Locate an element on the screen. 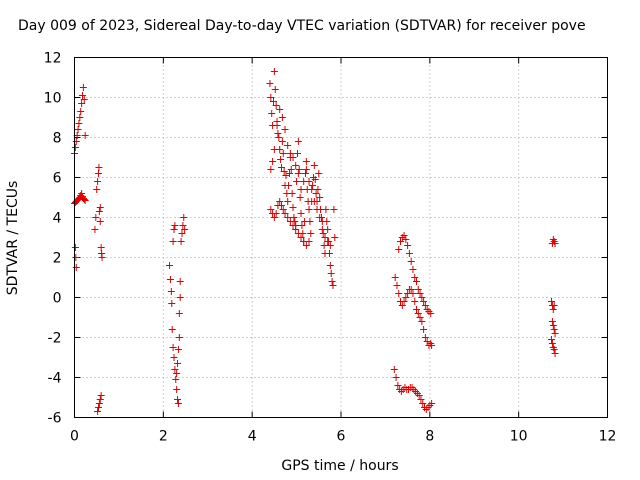 This screenshot has width=640, height=480. y-tick-label: 6 is located at coordinates (57, 179).